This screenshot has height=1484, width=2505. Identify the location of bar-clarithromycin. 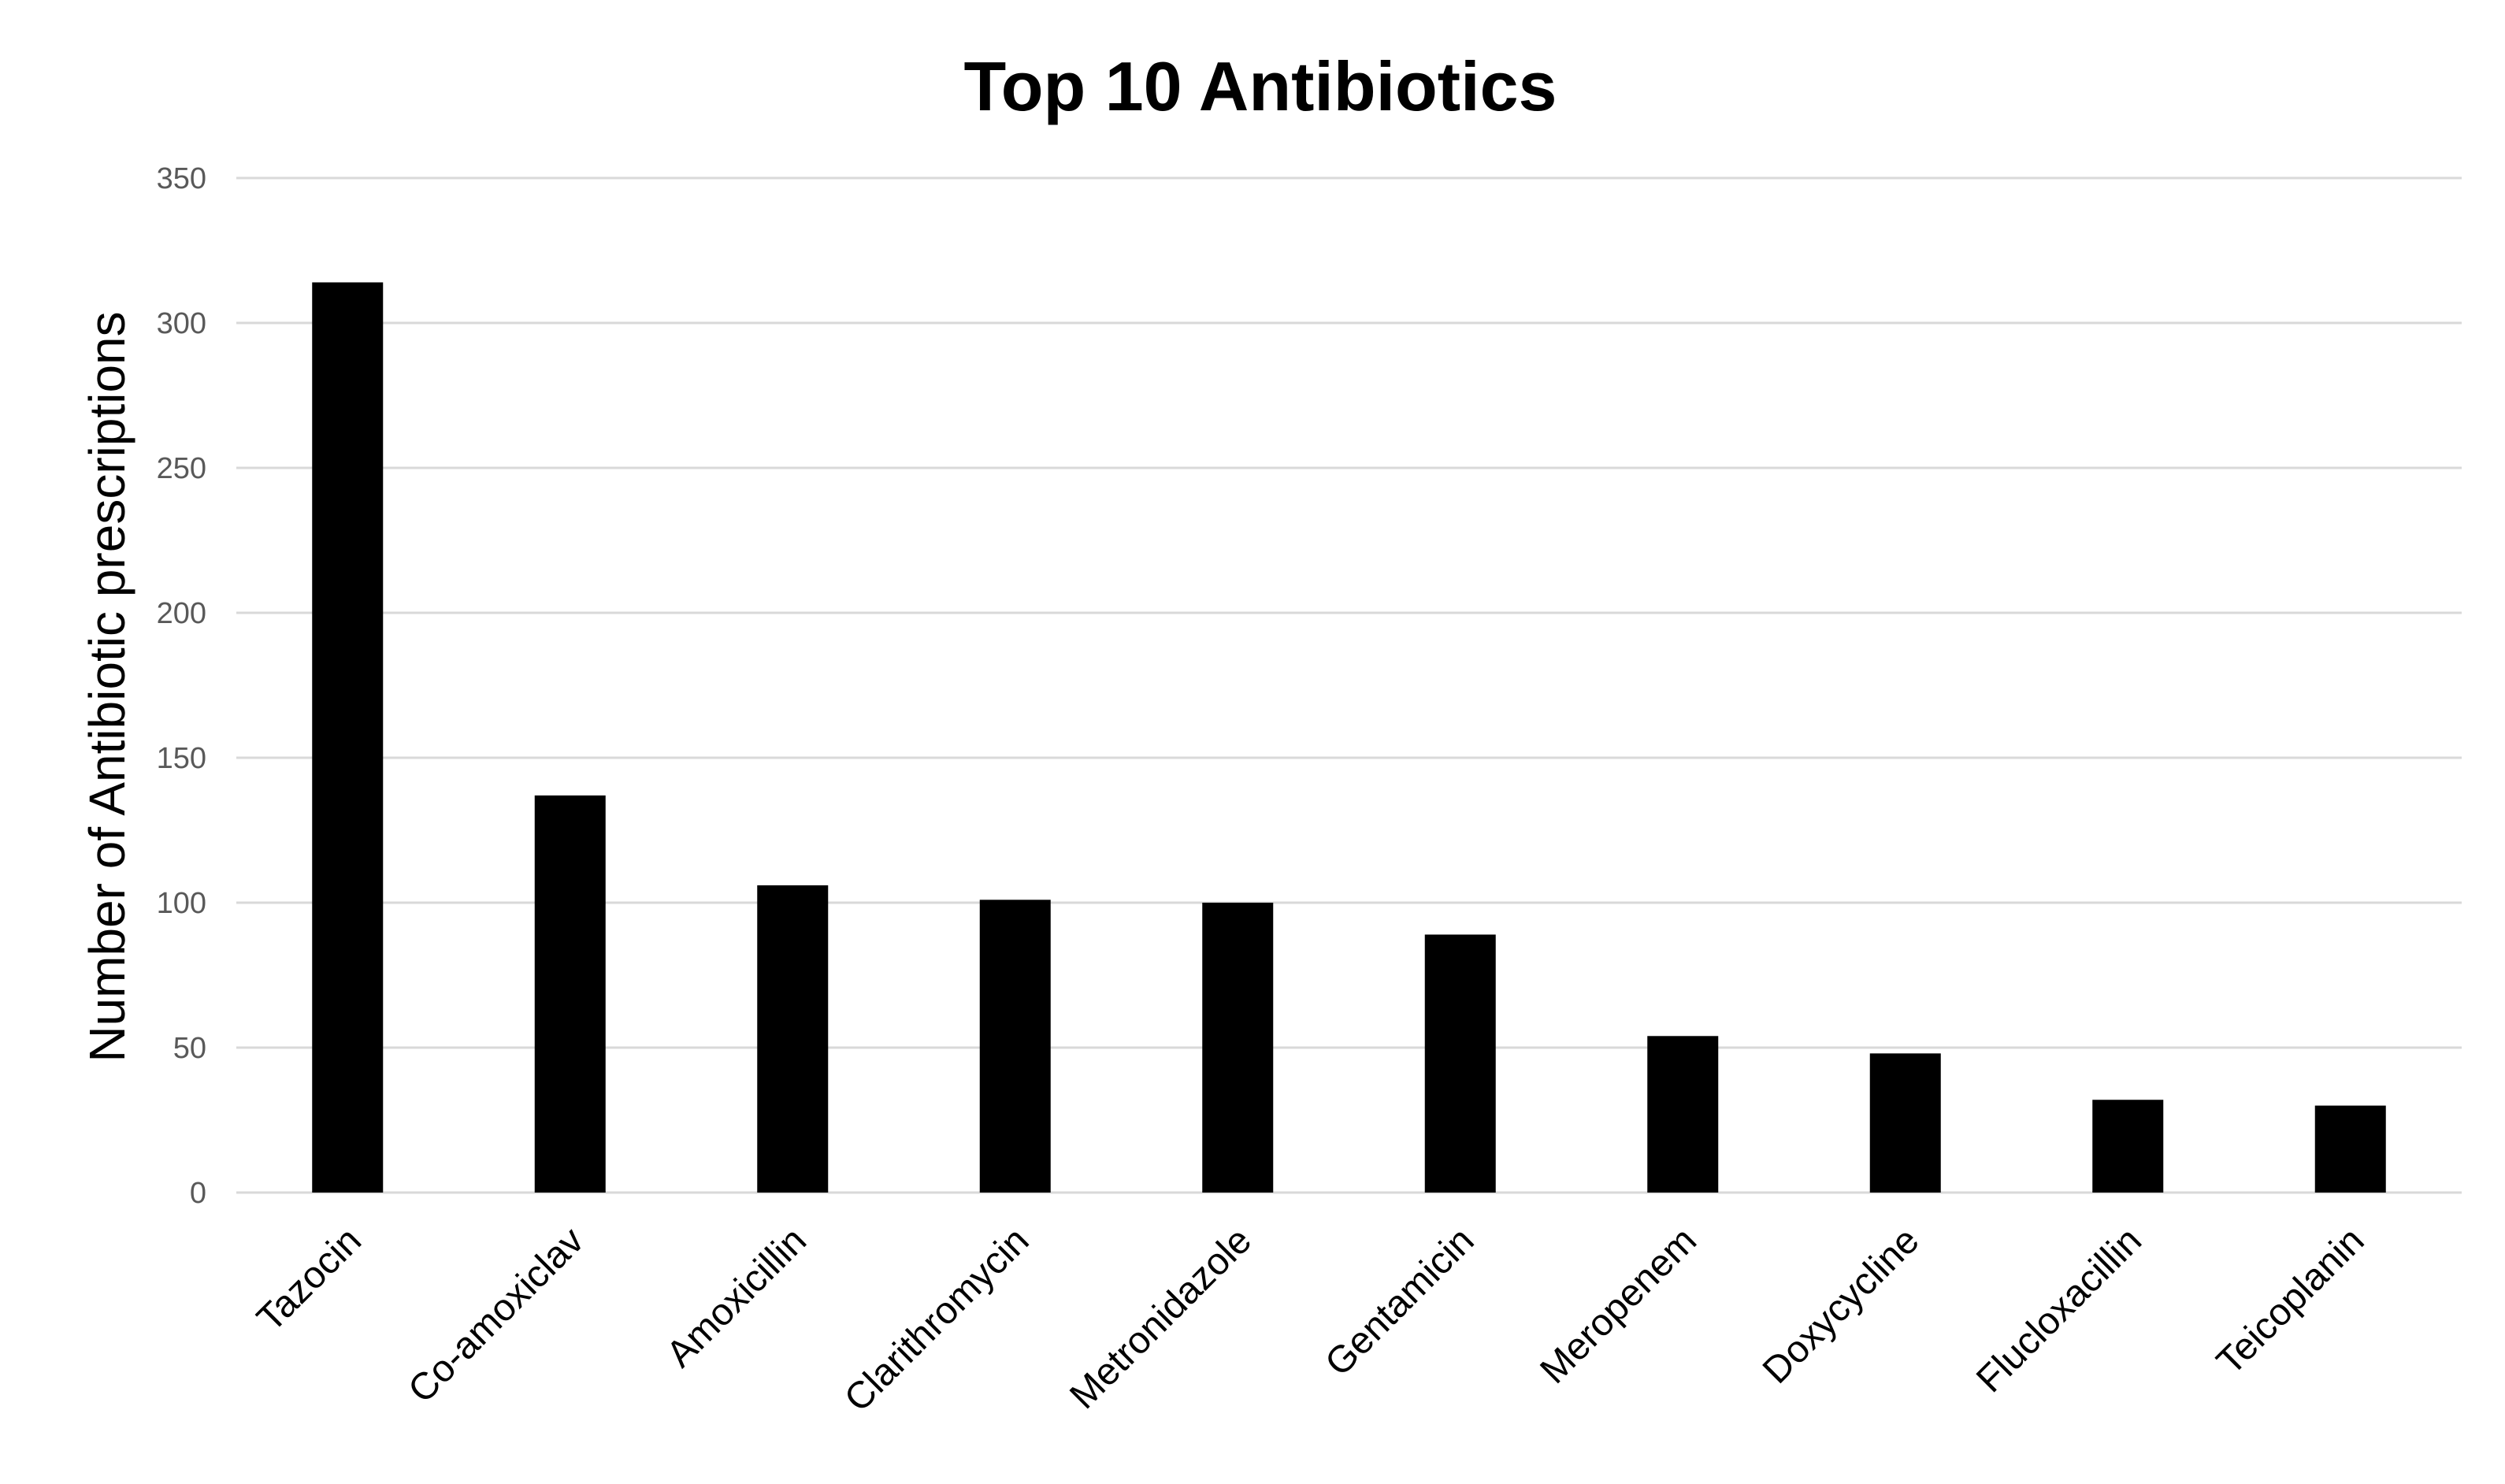
(1015, 1046).